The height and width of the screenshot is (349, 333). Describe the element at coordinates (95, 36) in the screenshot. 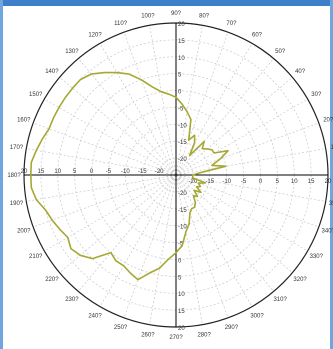

I see `angle-label: 120?` at that location.